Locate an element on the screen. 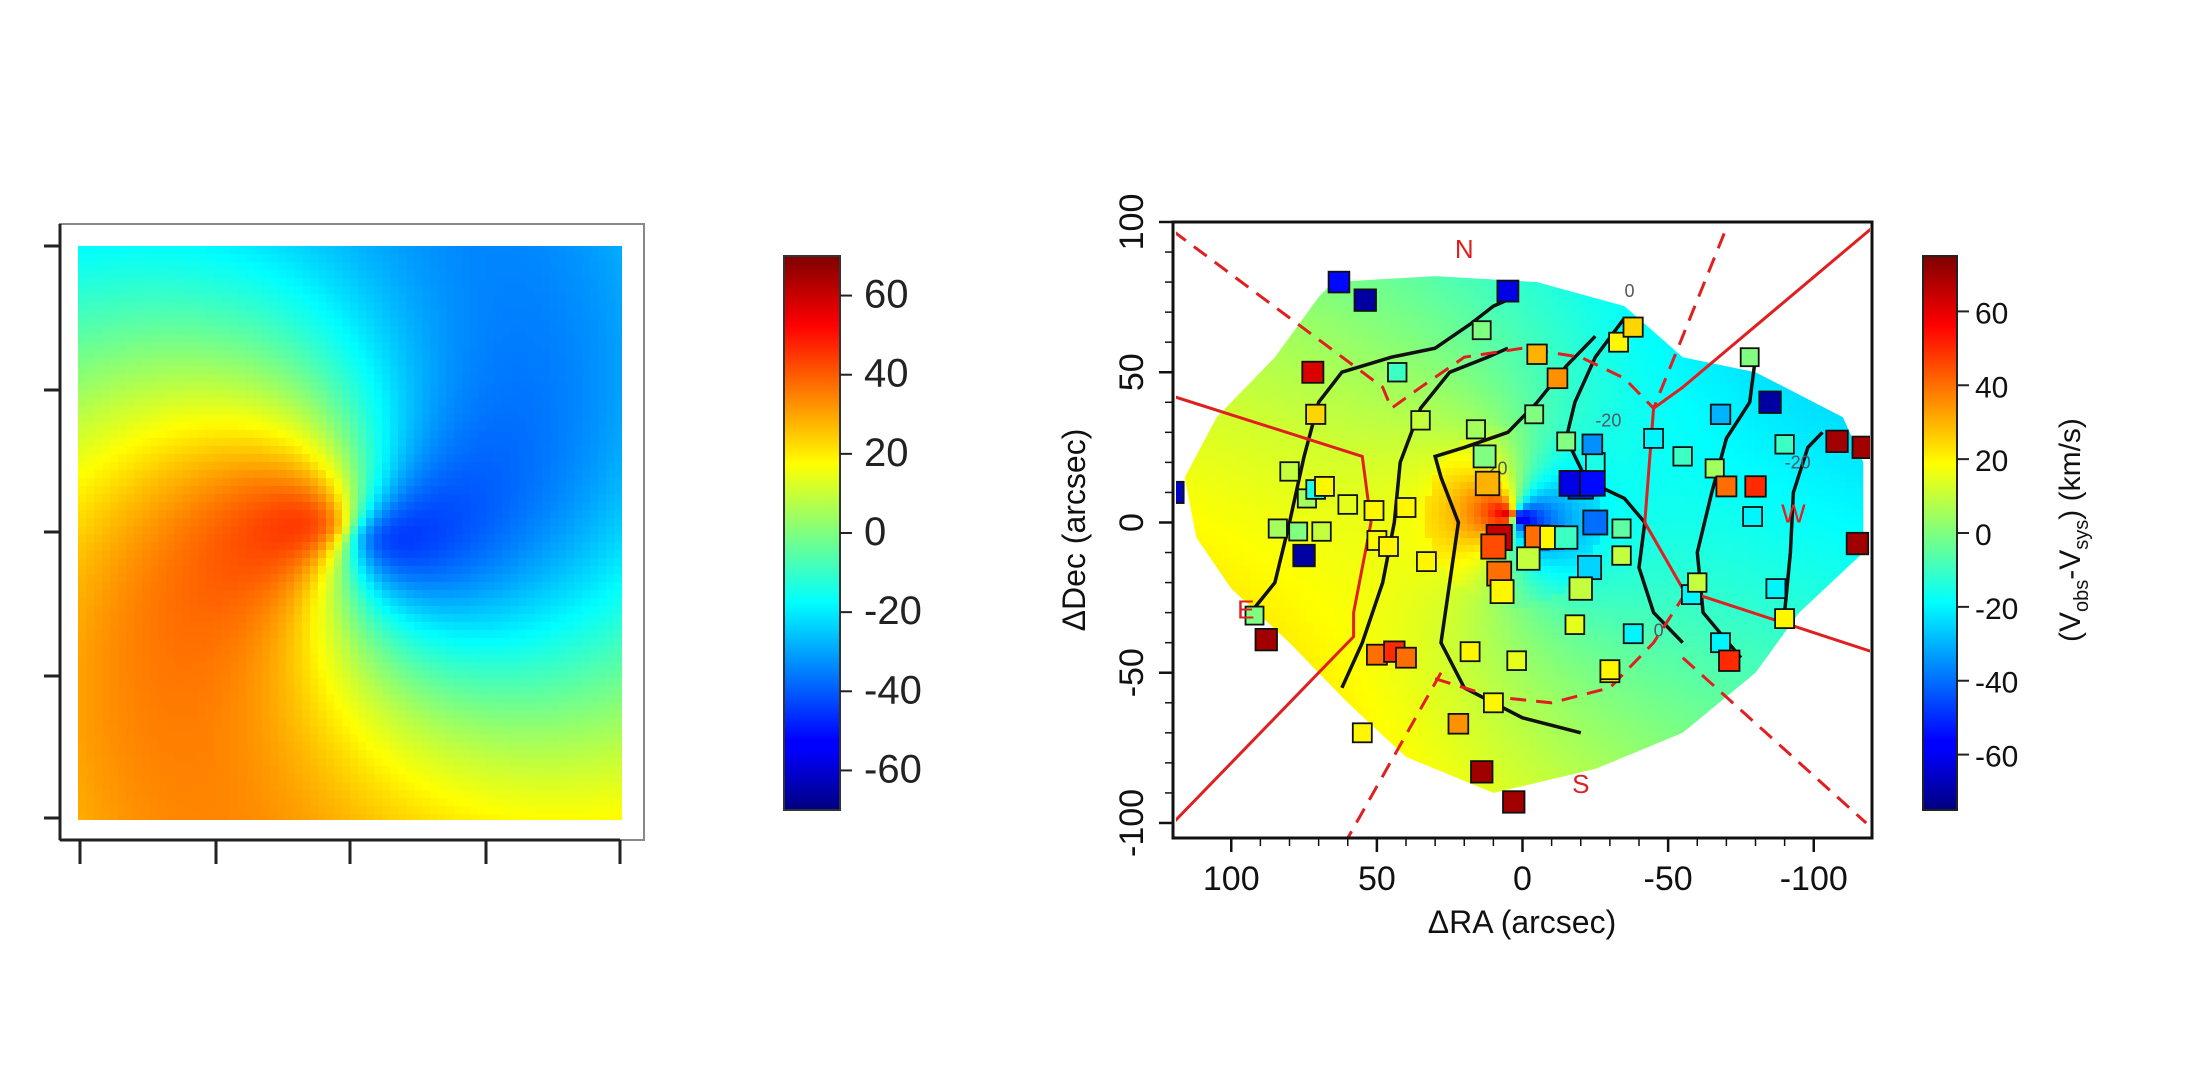  right-heatmap-cell is located at coordinates (1688, 234).